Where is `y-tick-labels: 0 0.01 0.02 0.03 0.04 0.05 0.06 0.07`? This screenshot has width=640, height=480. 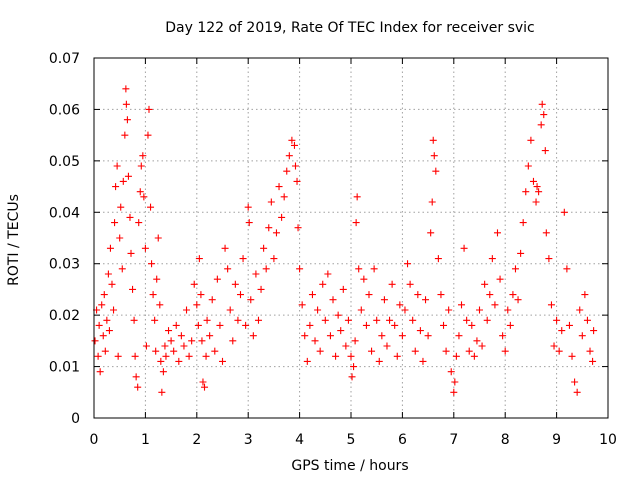
y-tick-labels: 0 0.01 0.02 0.03 0.04 0.05 0.06 0.07 is located at coordinates (64, 239).